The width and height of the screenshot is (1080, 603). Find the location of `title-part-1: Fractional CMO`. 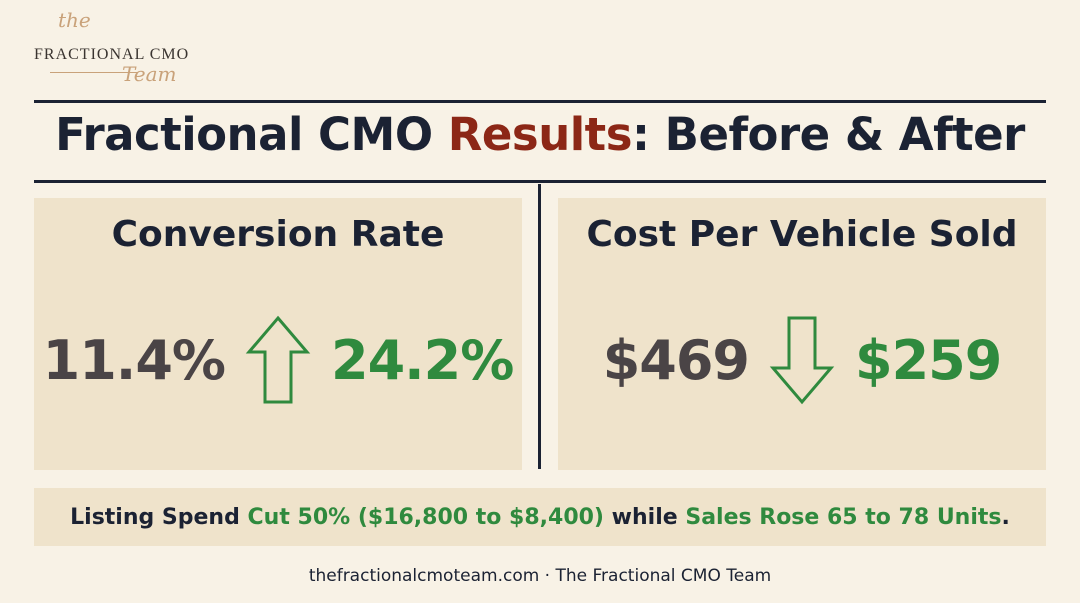

title-part-1: Fractional CMO is located at coordinates (251, 134).